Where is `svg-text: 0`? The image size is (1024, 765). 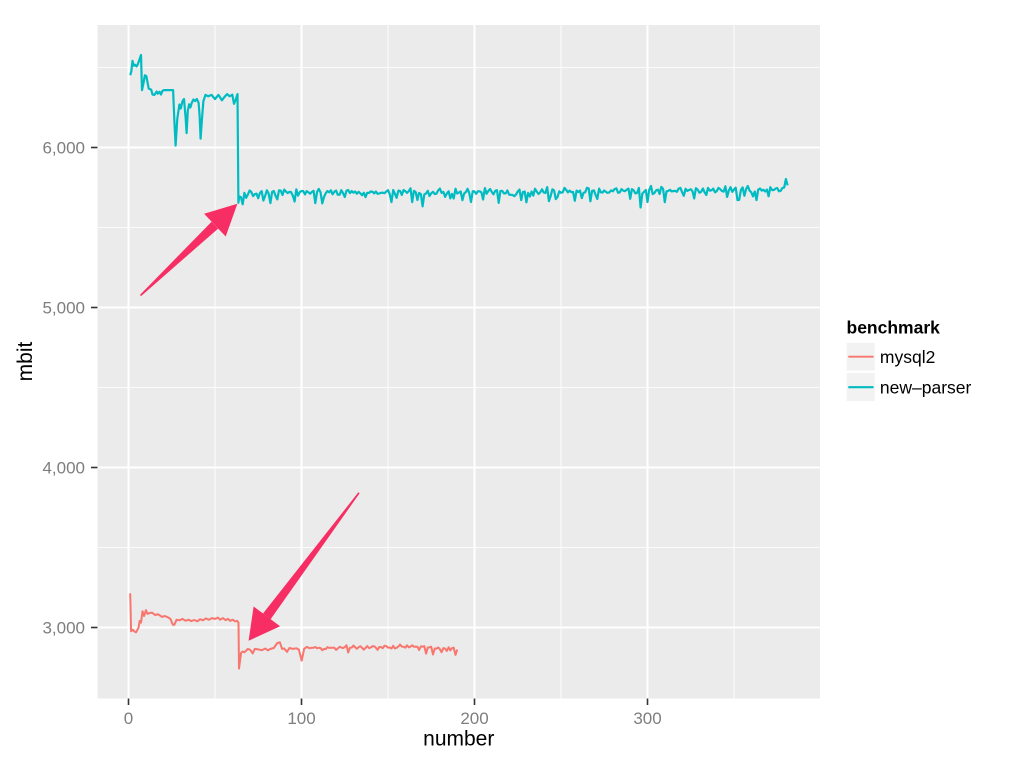 svg-text: 0 is located at coordinates (128, 718).